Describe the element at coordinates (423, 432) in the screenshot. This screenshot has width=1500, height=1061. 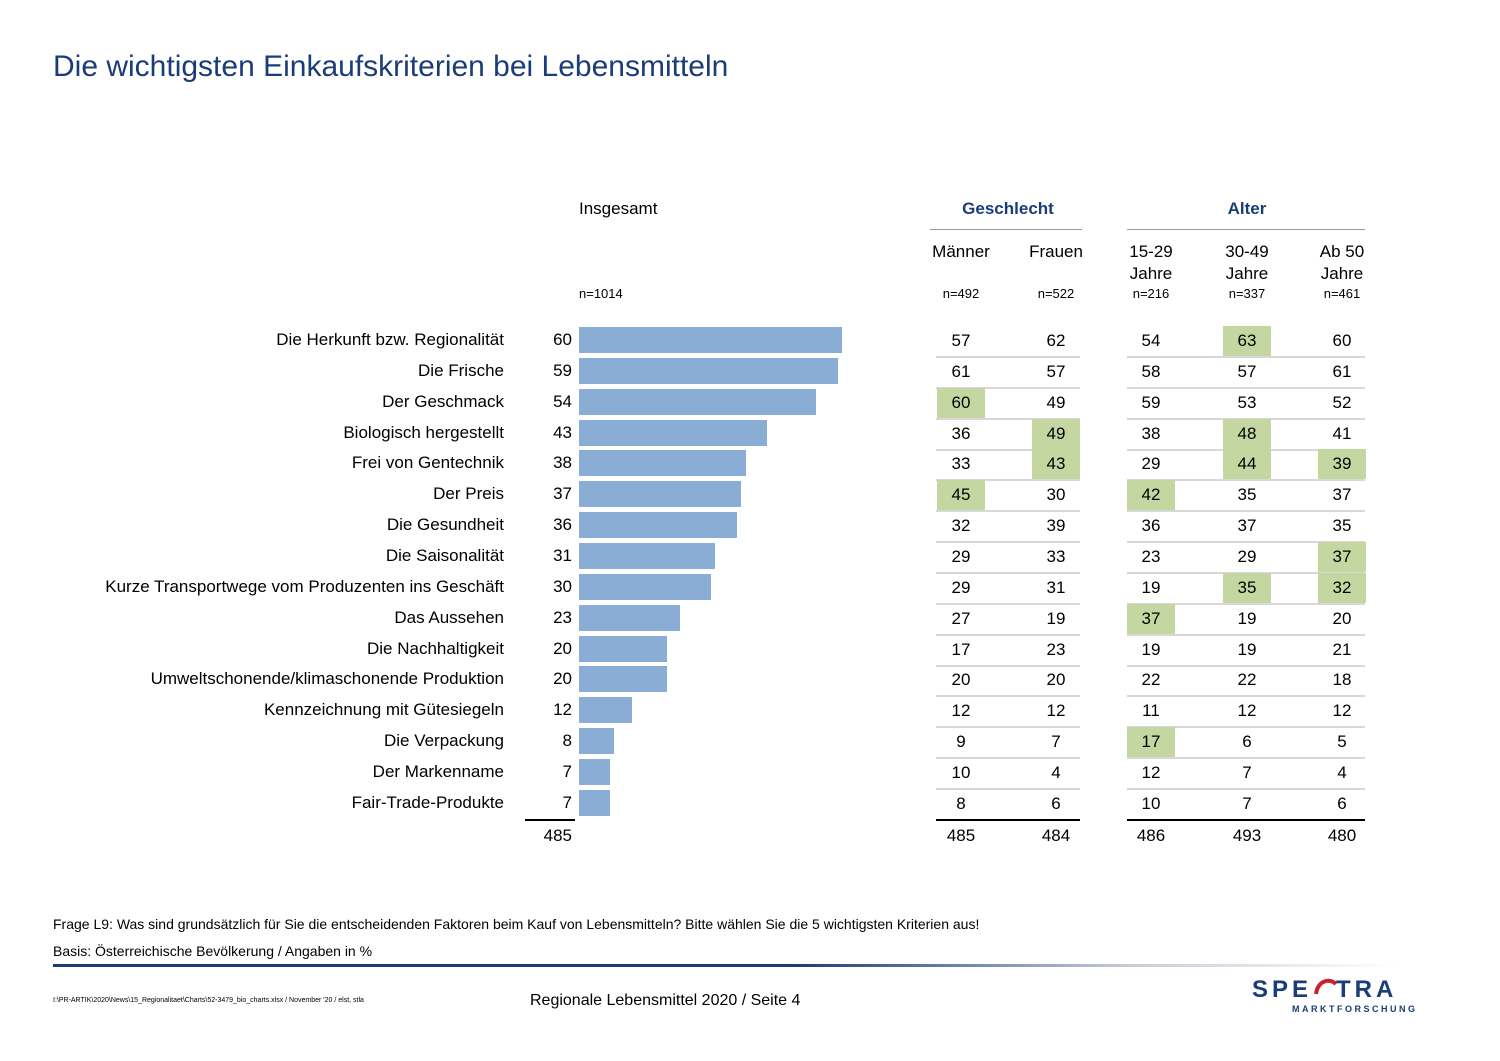
I see `row-label: Biologisch hergestellt` at that location.